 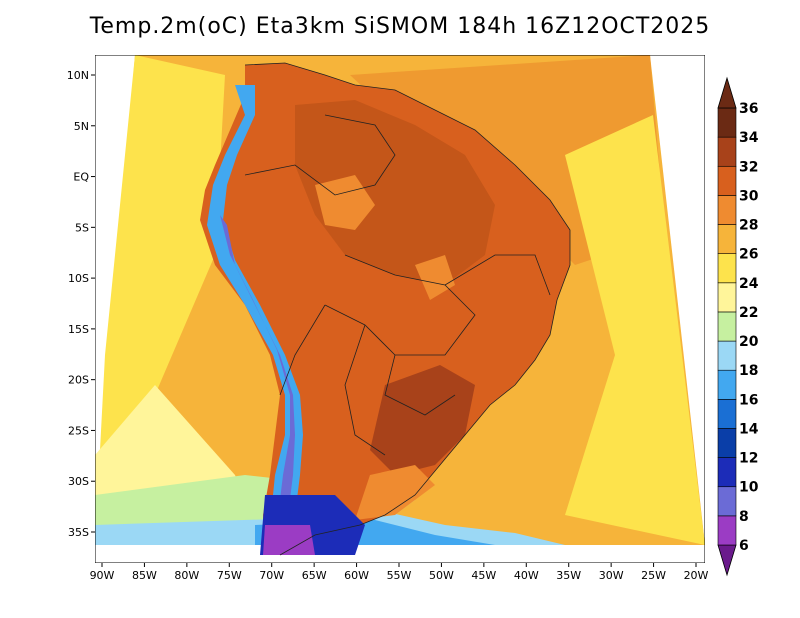 I want to click on lat-tick-label: 5N, so click(x=81, y=126).